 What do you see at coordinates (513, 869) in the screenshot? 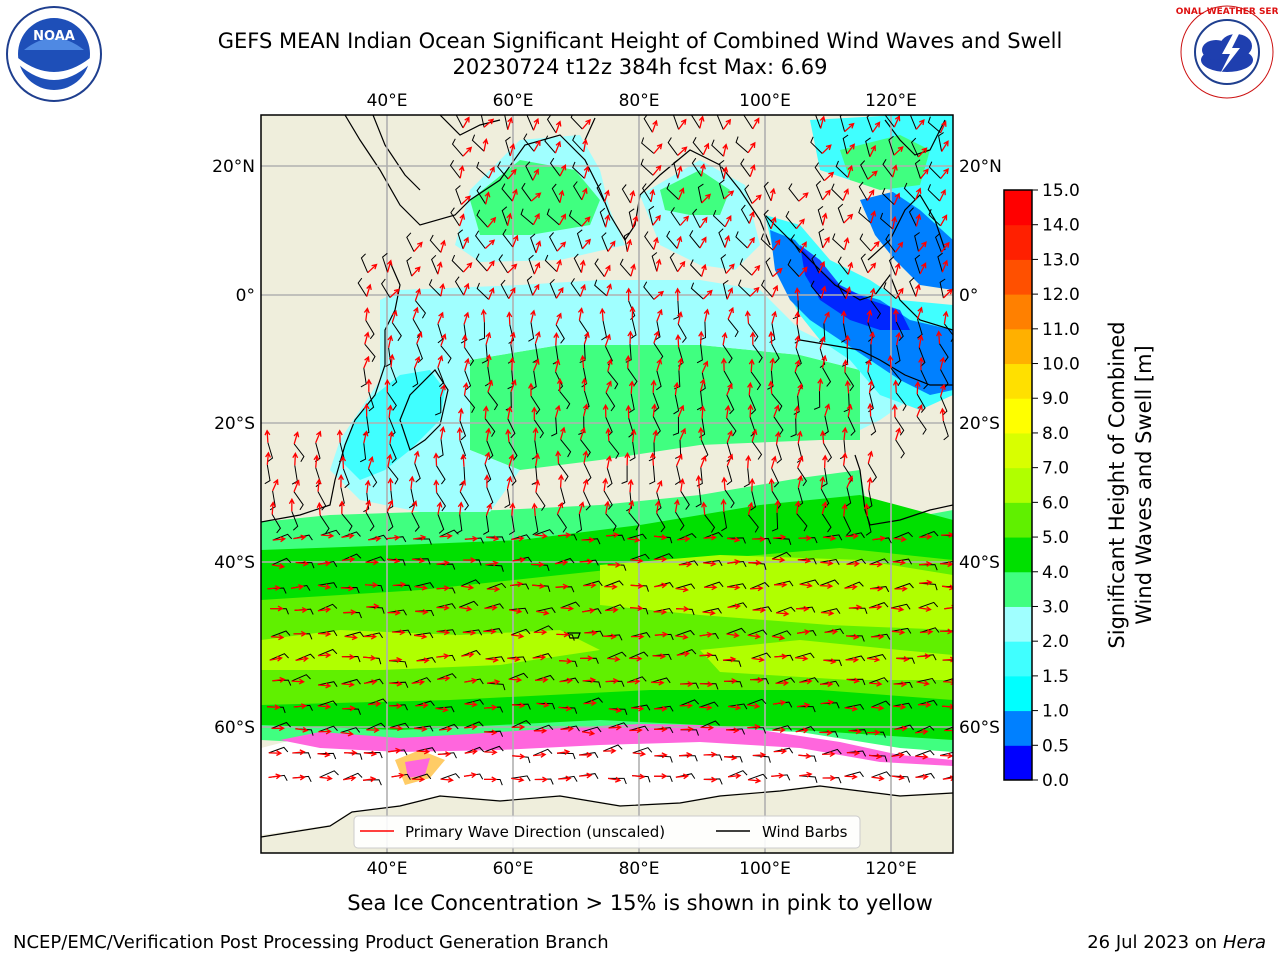
I see `lon-tick-label: 60°E` at bounding box center [513, 869].